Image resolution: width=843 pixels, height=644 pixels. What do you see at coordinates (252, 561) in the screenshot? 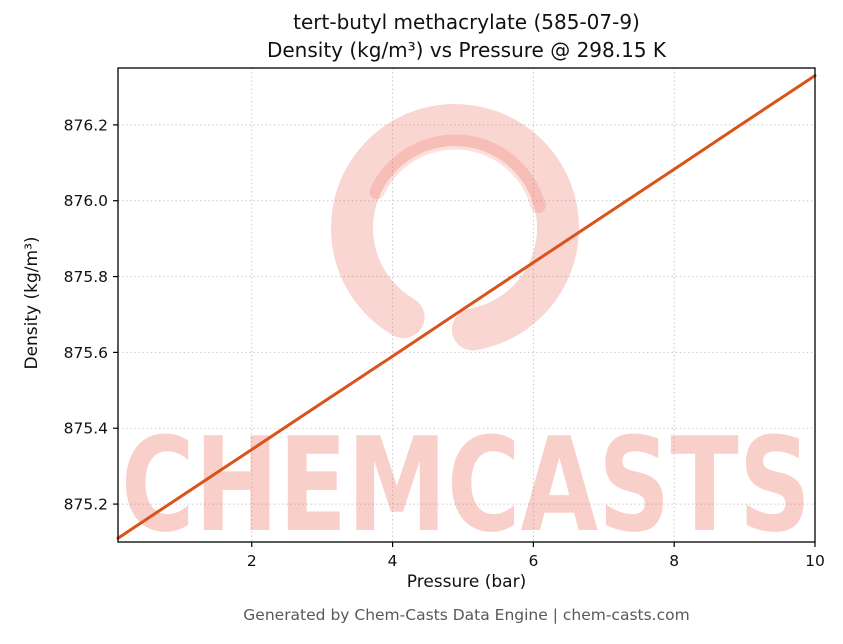
I see `x-tick-label: 2` at bounding box center [252, 561].